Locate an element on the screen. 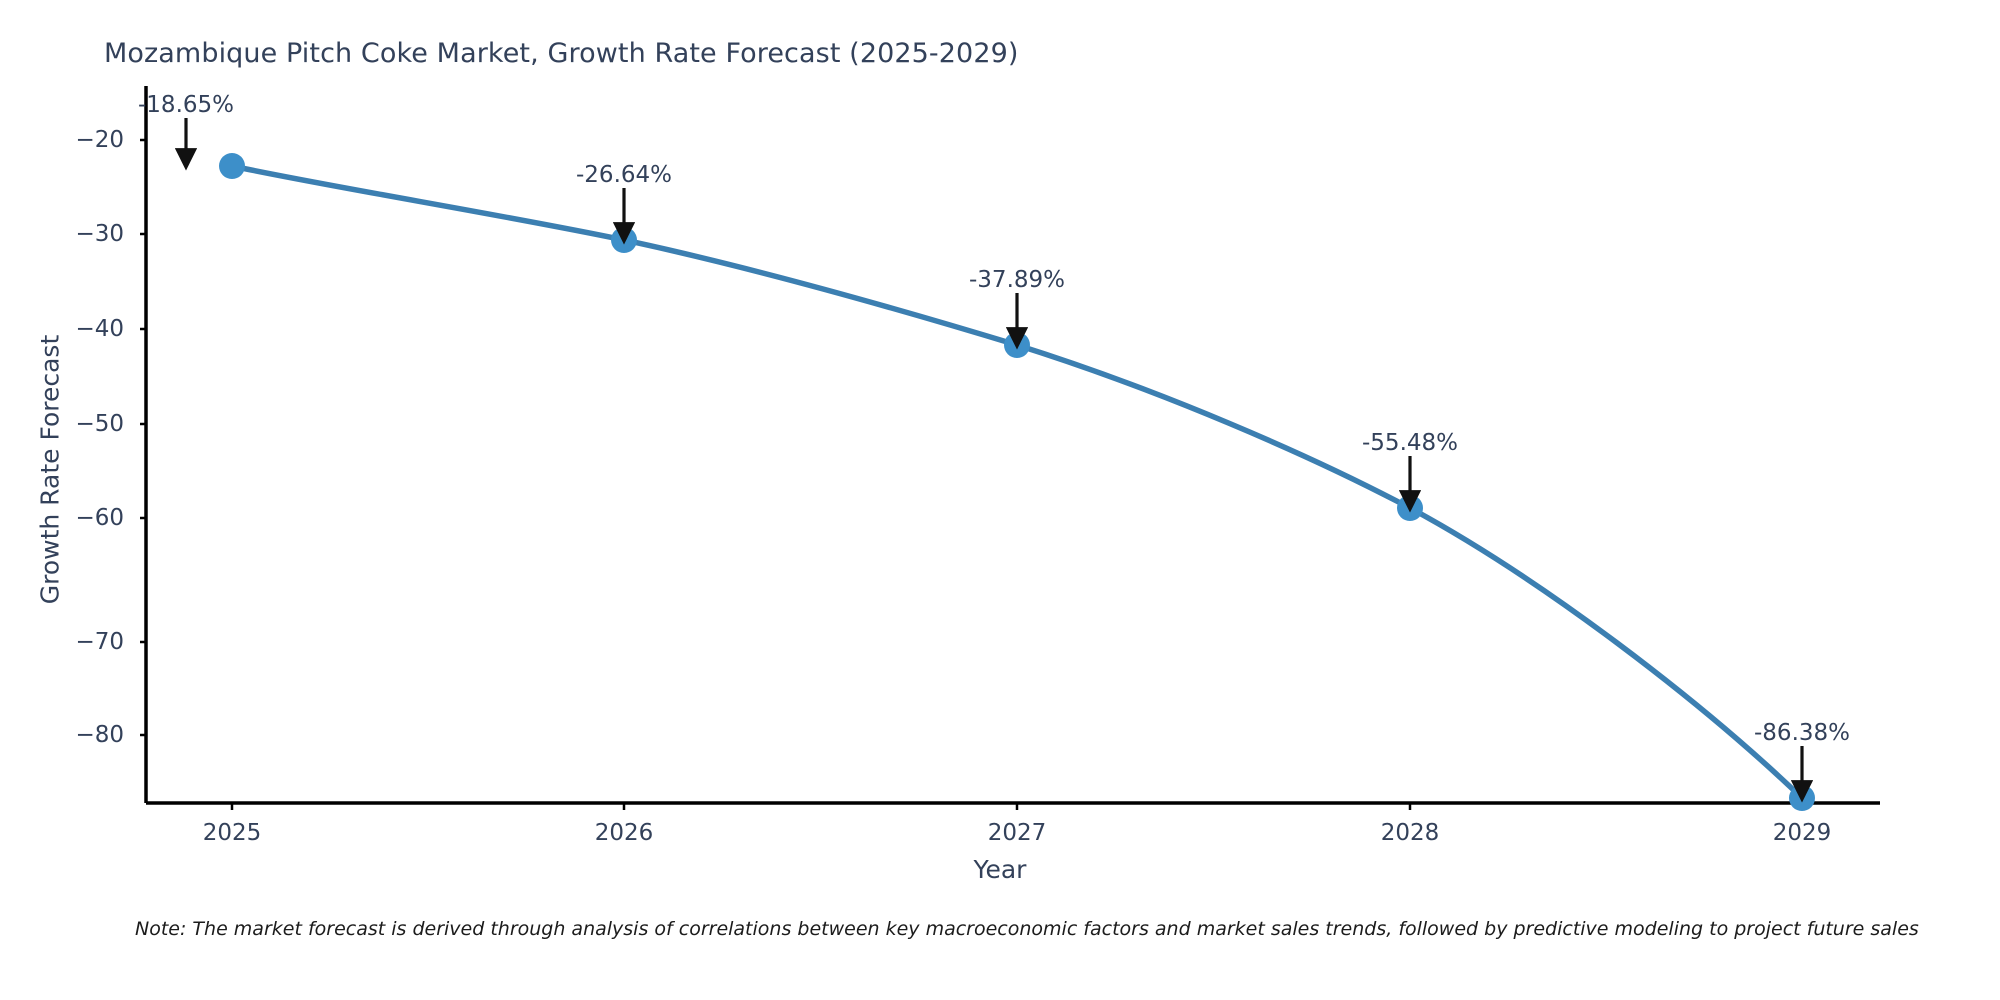 This screenshot has width=2000, height=1000. y-tick-label: −30 is located at coordinates (99, 234).